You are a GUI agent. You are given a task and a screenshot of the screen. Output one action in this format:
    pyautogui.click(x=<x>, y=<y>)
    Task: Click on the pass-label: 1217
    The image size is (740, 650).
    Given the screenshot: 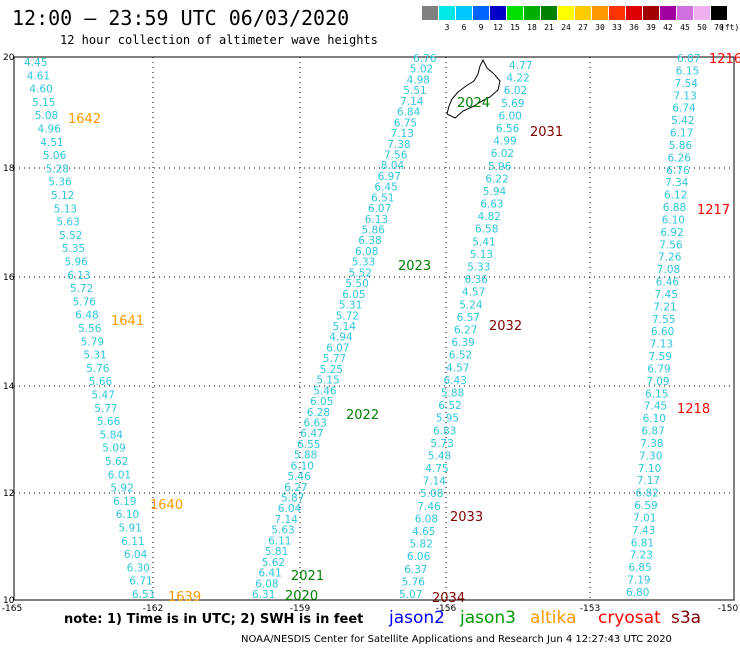 What is the action you would take?
    pyautogui.click(x=713, y=210)
    